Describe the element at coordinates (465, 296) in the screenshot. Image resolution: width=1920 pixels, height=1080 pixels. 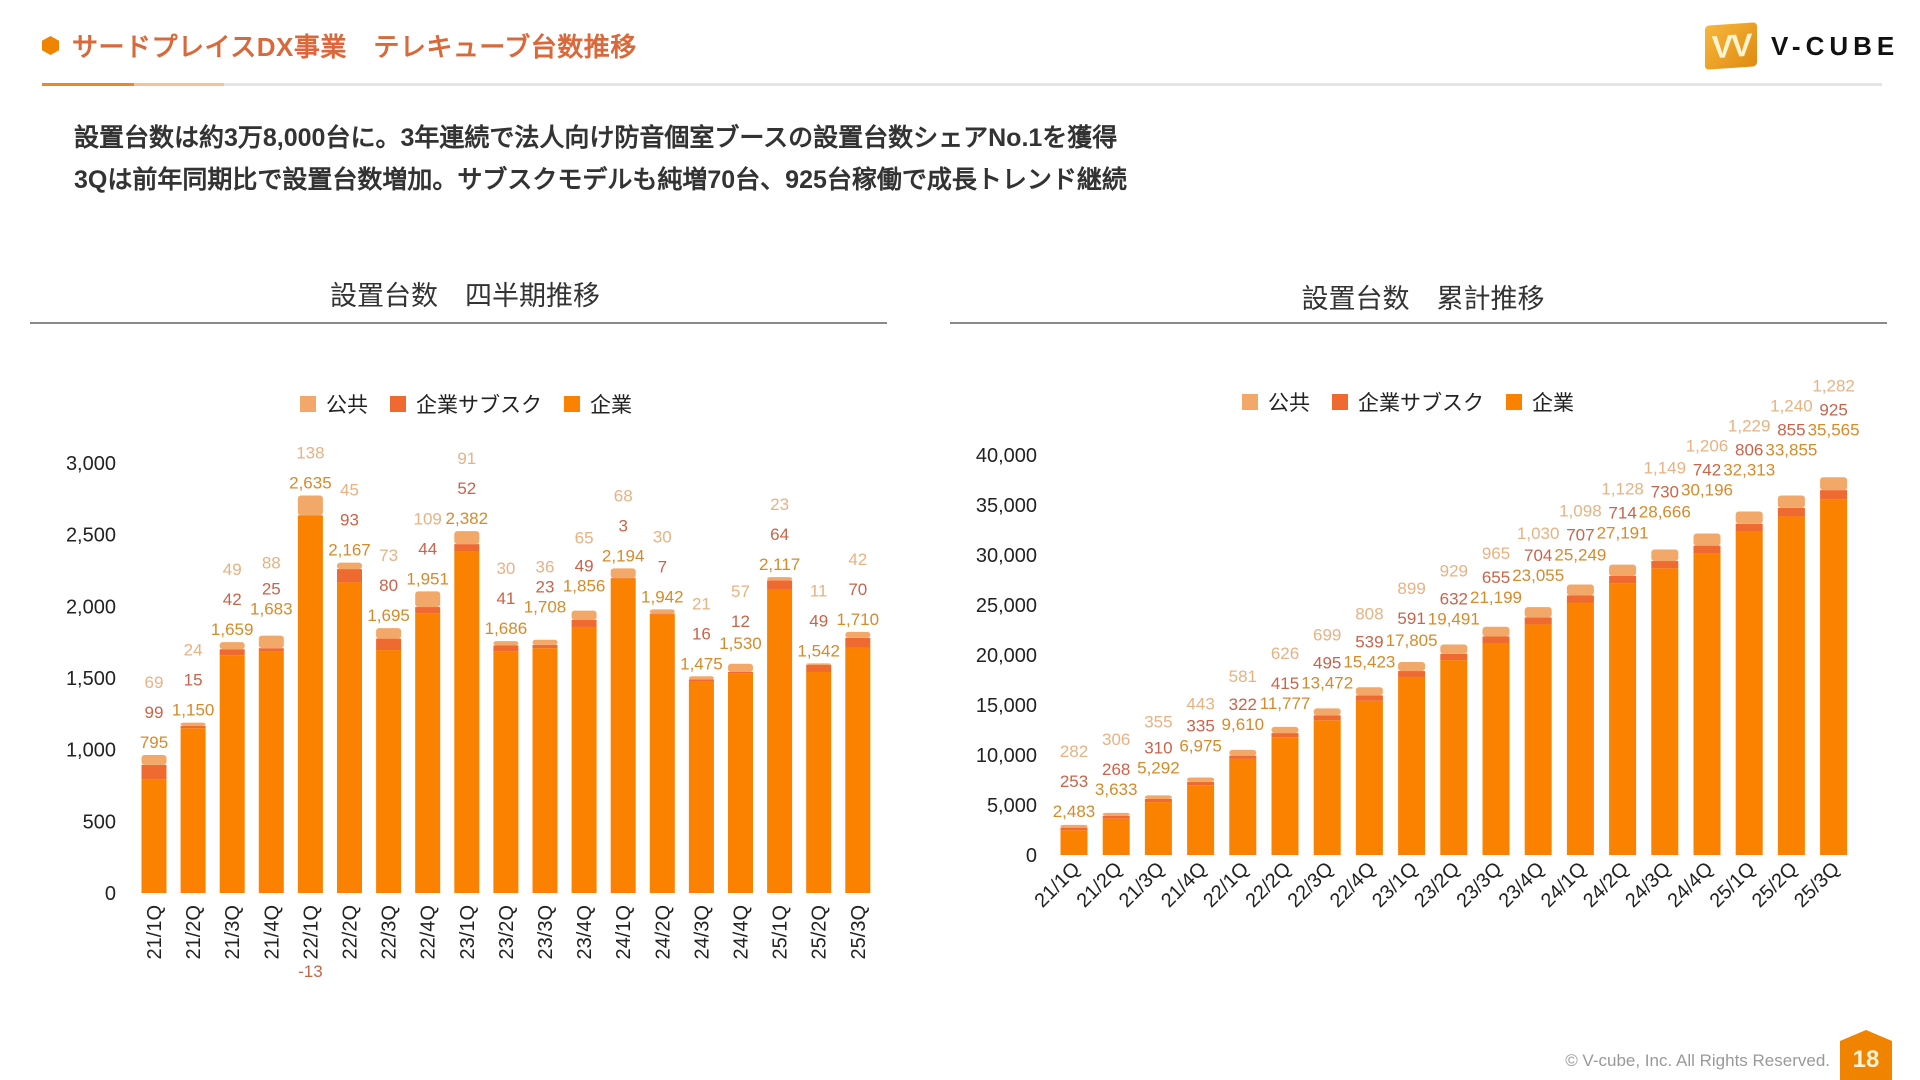
I see `quarterly-chart-title: 設置台数 四半期推移` at that location.